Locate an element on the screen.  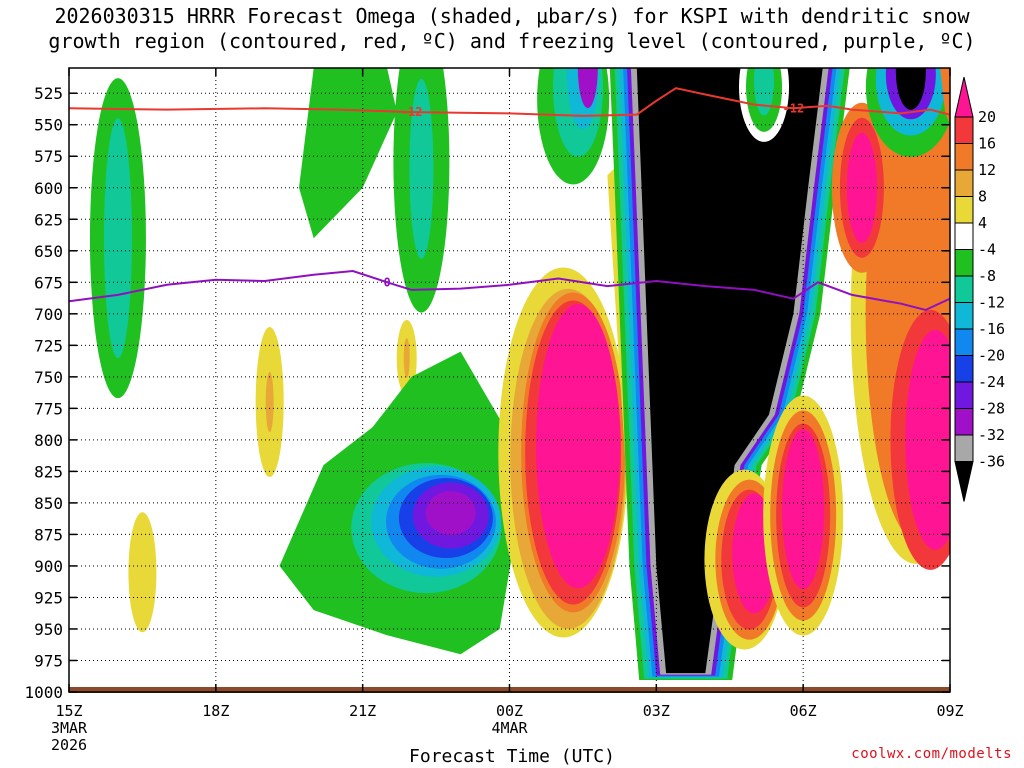
x-tick-label: 03Z is located at coordinates (656, 711).